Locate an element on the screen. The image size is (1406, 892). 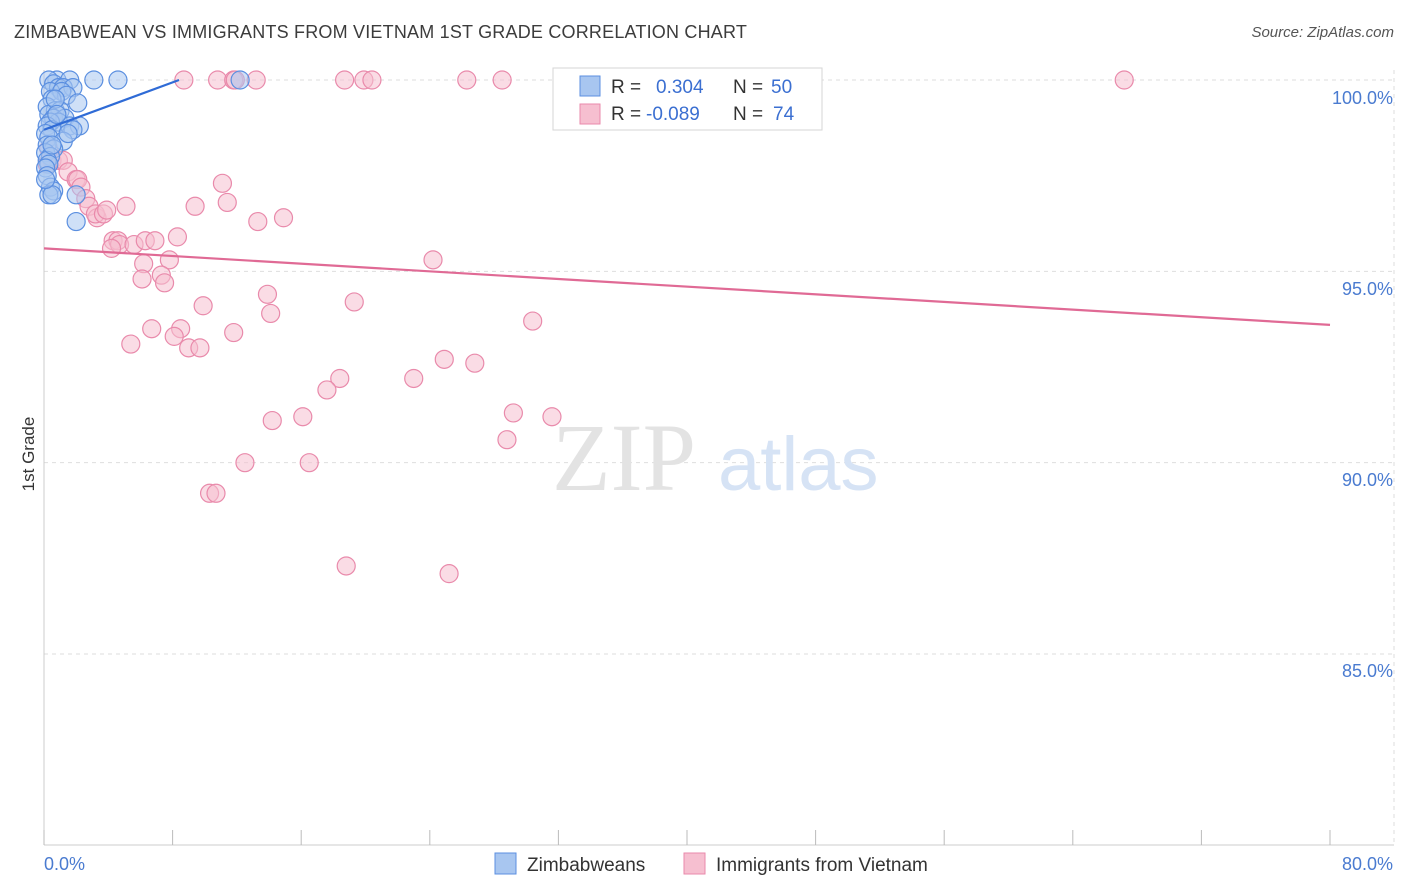
trend-line-zimbabwean is located at coordinates (111, 104).